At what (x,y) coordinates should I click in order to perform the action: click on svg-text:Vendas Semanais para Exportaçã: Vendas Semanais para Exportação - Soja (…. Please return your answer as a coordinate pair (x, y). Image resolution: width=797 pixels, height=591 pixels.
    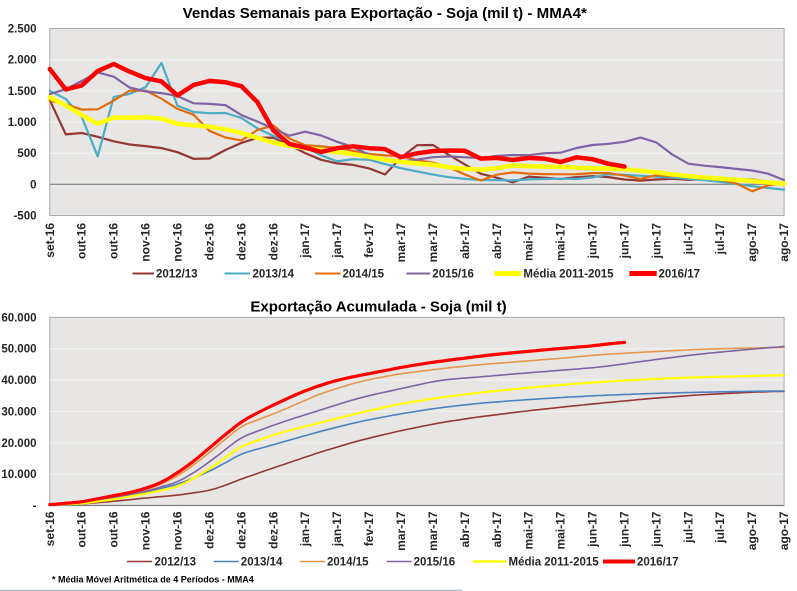
    Looking at the image, I should click on (385, 13).